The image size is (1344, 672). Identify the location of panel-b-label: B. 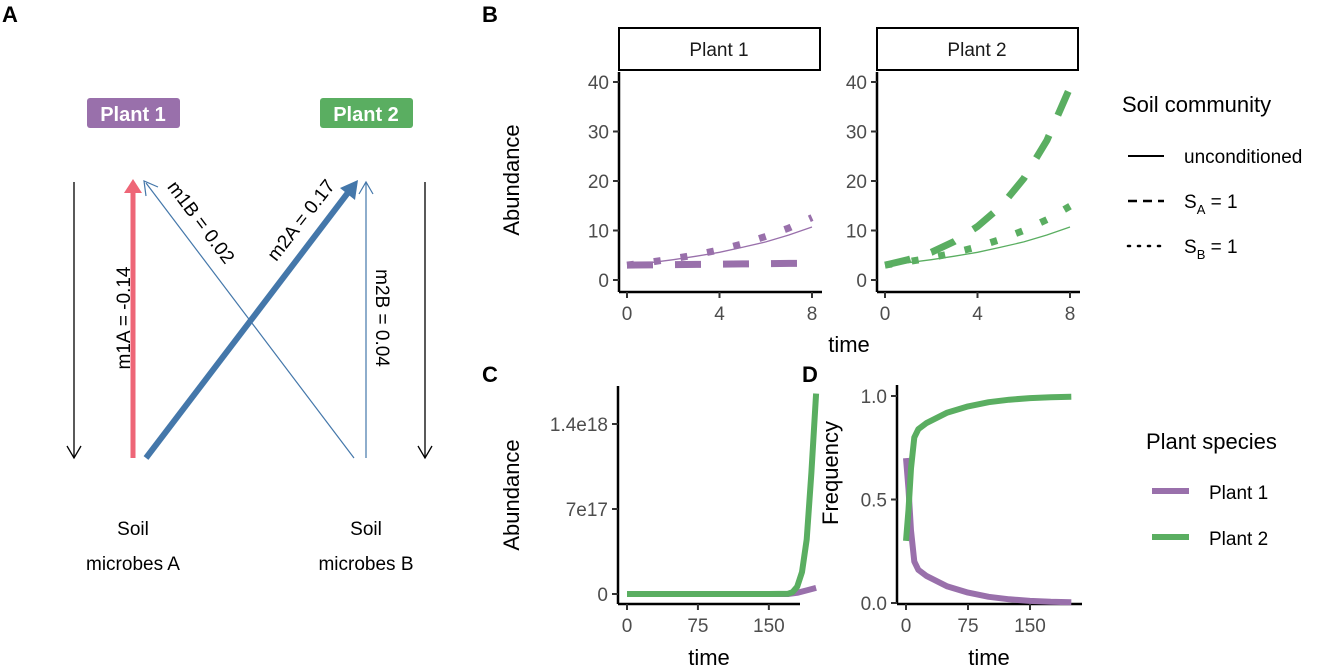
(490, 14).